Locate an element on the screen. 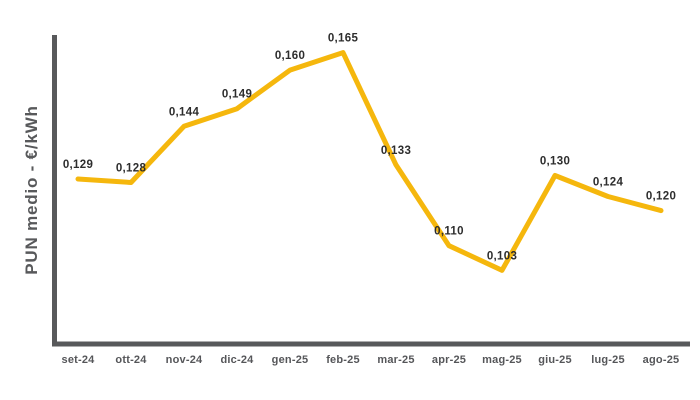 The image size is (700, 400). x-tick-label: lug-25 is located at coordinates (608, 360).